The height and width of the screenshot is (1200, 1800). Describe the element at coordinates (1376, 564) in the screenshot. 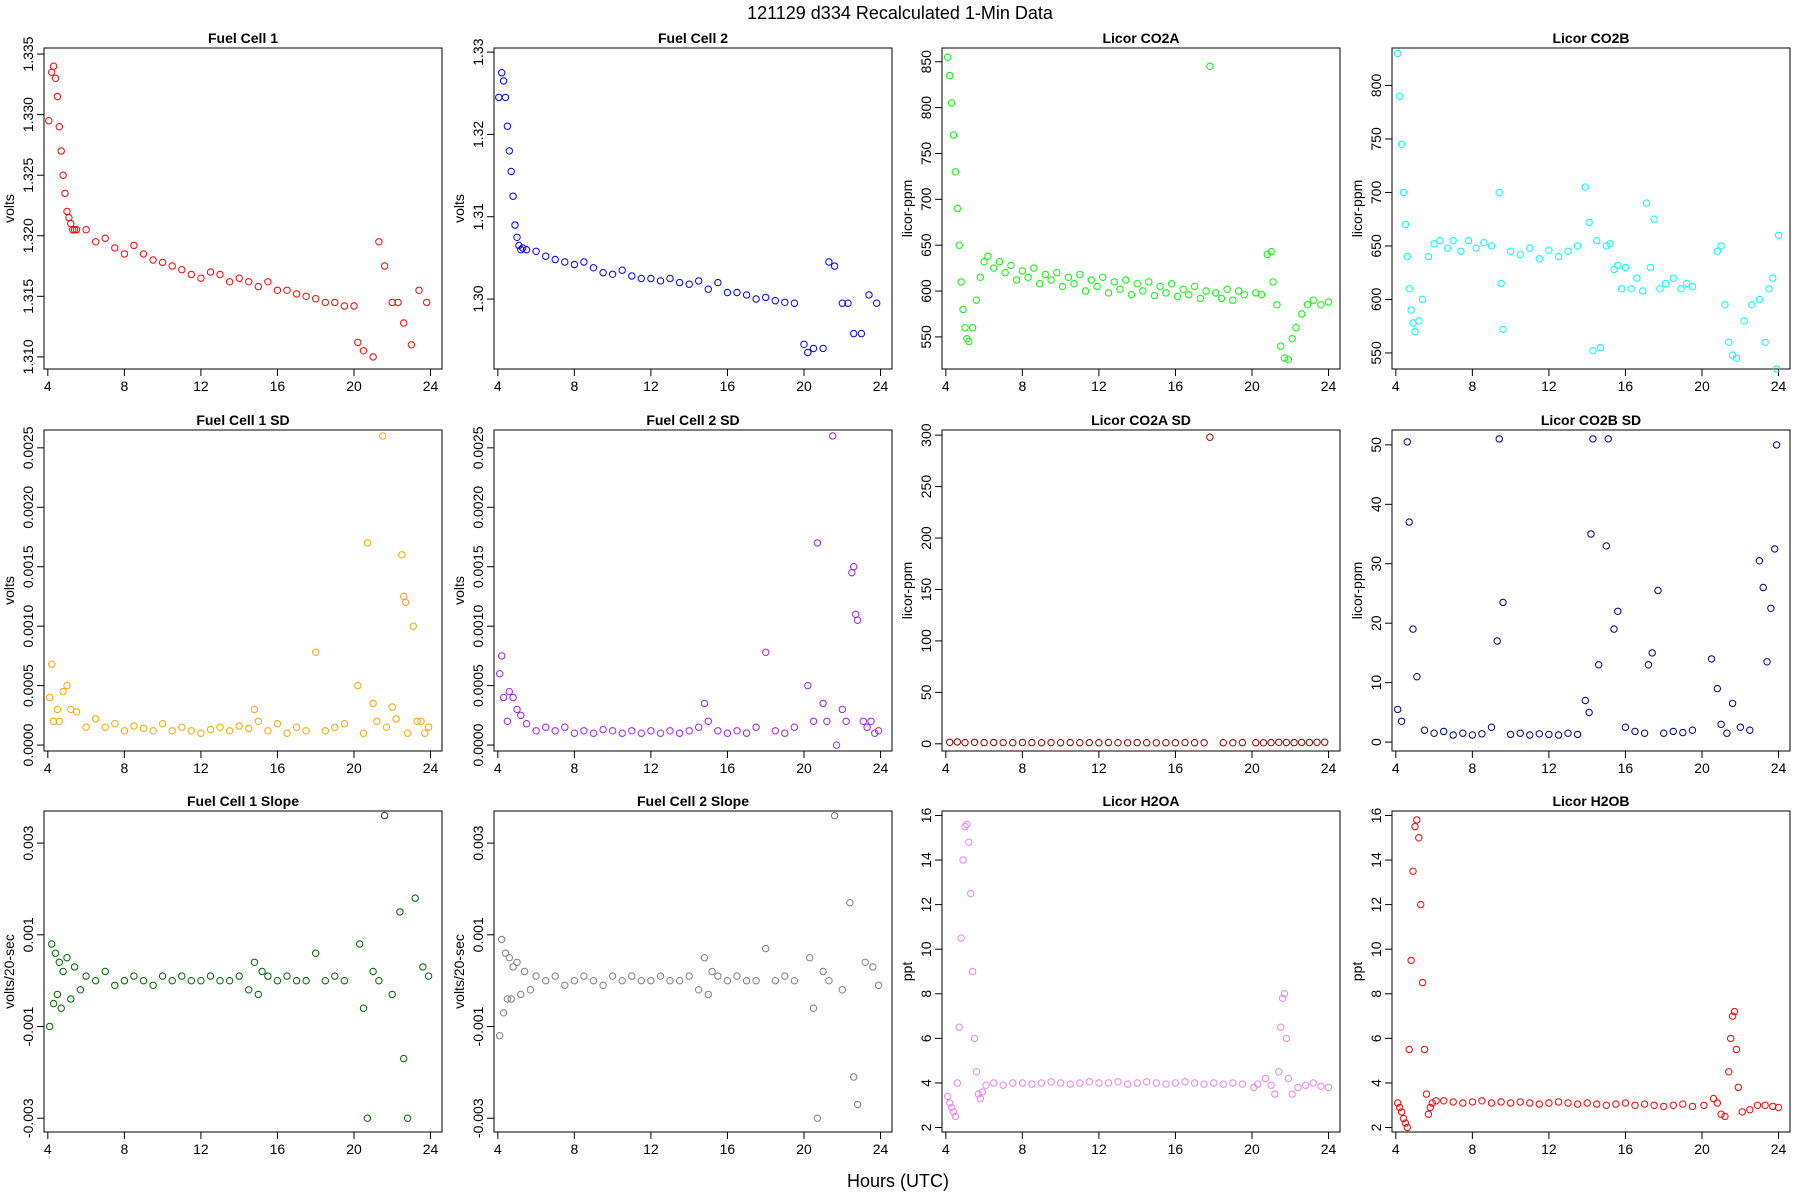

I see `y-tick-label: 30` at that location.